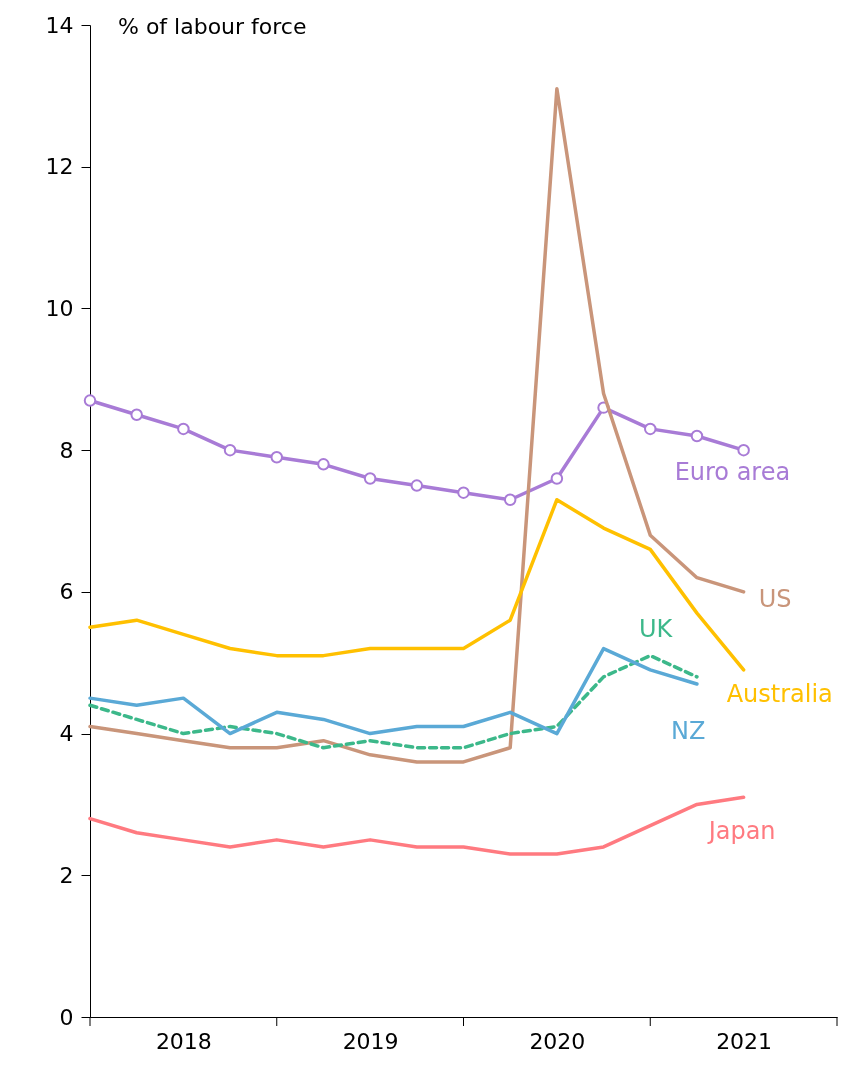  Describe the element at coordinates (779, 693) in the screenshot. I see `series-label: Australia` at that location.